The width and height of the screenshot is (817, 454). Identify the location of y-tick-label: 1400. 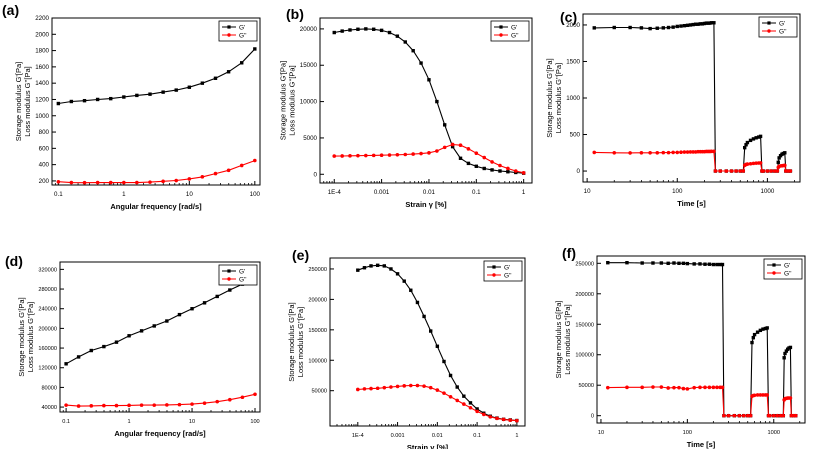
(42, 83).